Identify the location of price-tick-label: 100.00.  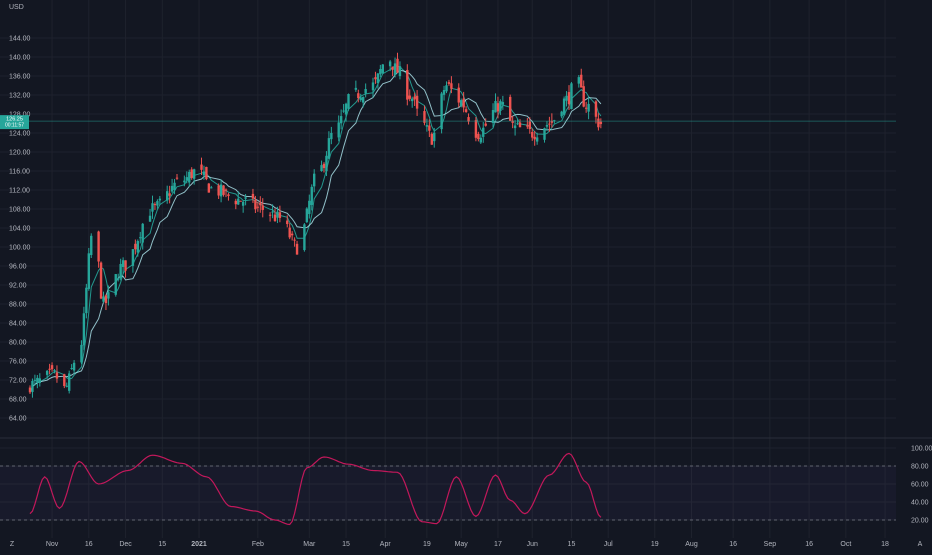
(20, 248).